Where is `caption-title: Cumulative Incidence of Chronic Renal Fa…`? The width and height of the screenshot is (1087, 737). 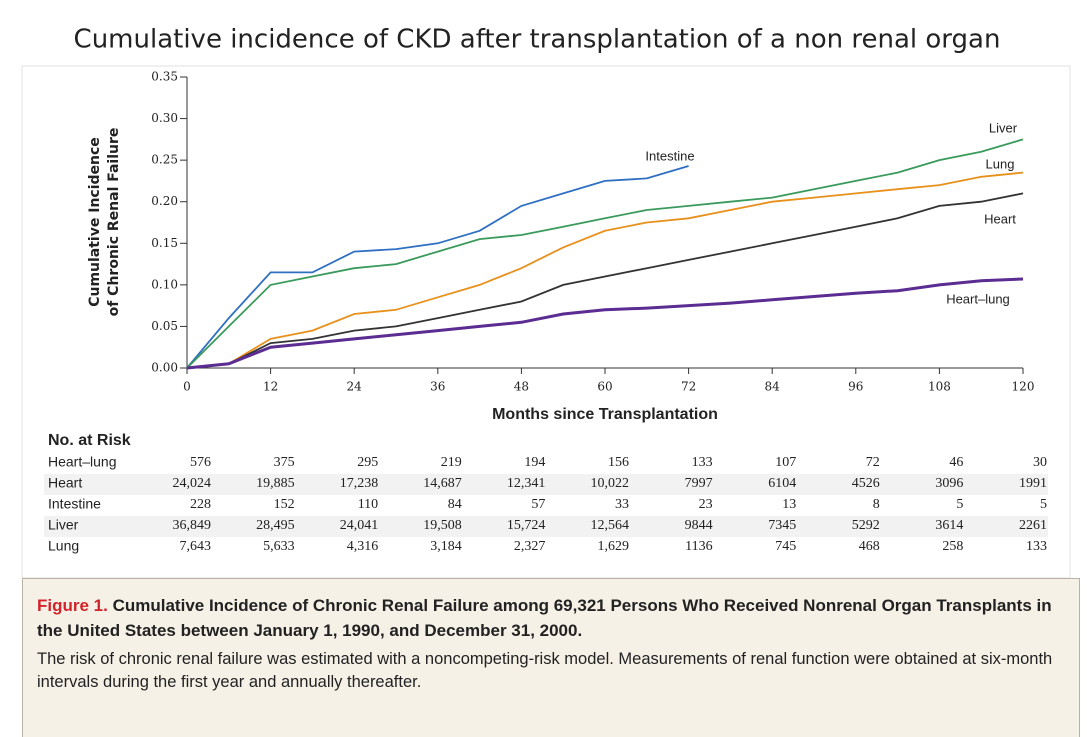 caption-title: Cumulative Incidence of Chronic Renal Fa… is located at coordinates (544, 618).